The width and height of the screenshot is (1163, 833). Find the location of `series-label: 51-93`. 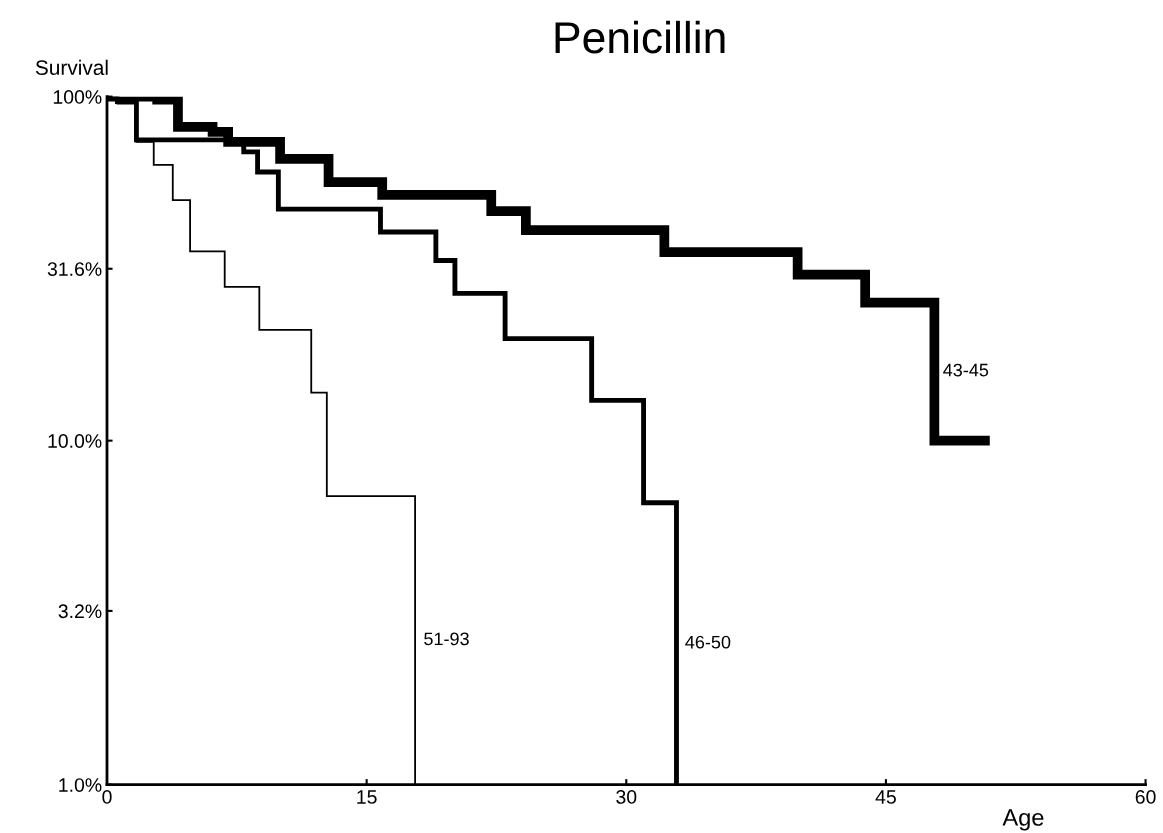

series-label: 51-93 is located at coordinates (446, 639).